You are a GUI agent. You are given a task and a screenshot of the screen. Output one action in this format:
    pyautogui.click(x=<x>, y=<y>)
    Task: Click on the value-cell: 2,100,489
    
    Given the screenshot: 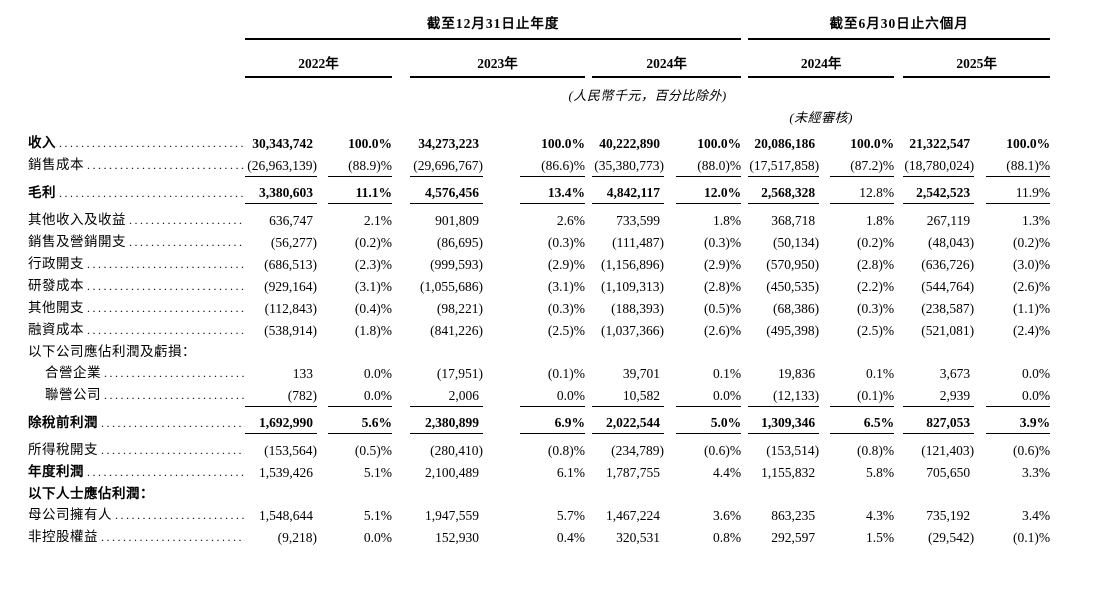 What is the action you would take?
    pyautogui.click(x=452, y=472)
    